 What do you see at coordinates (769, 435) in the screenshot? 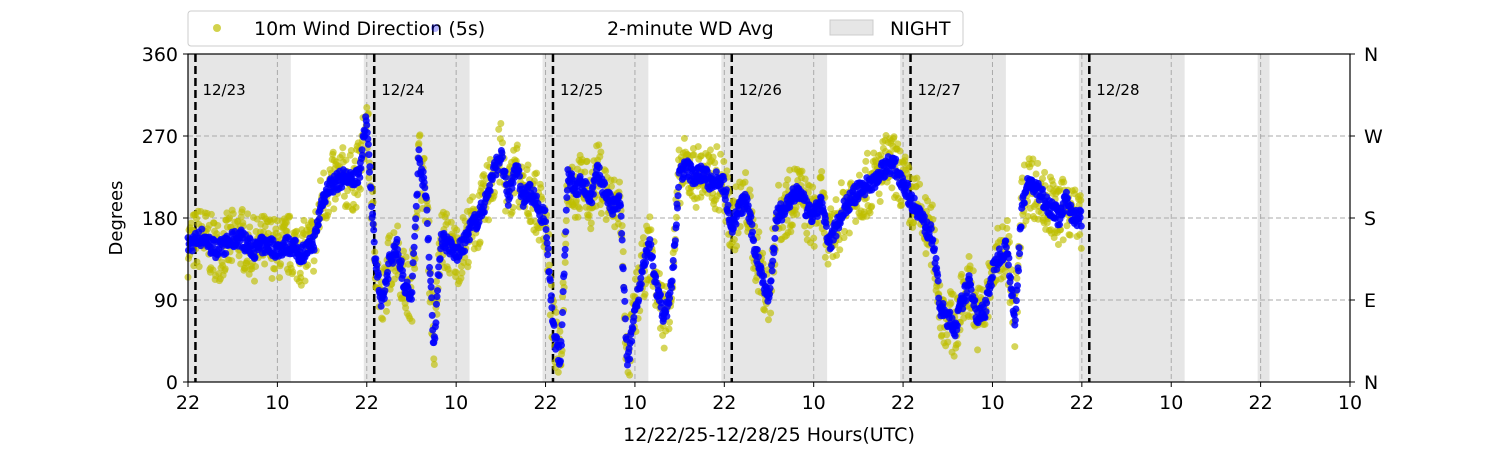
I see `x-axis-label: 12/22/25-12/28/25 Hours(UTC)` at bounding box center [769, 435].